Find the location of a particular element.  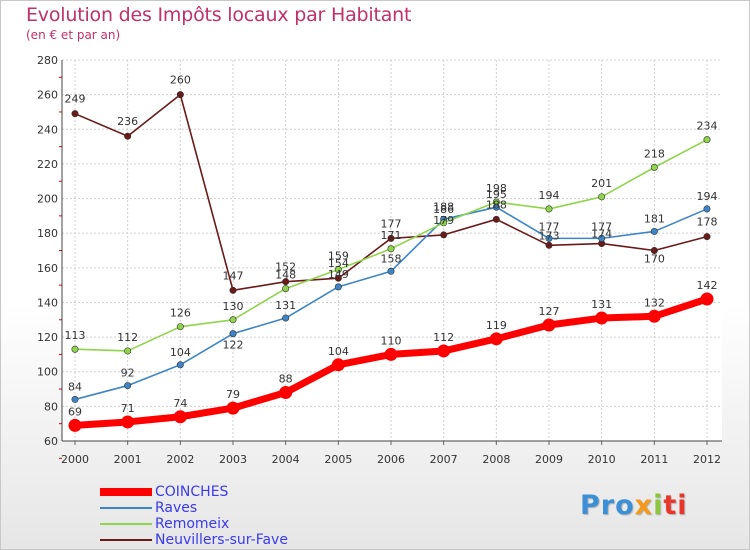

y-tick-label: 260 is located at coordinates (47, 95).